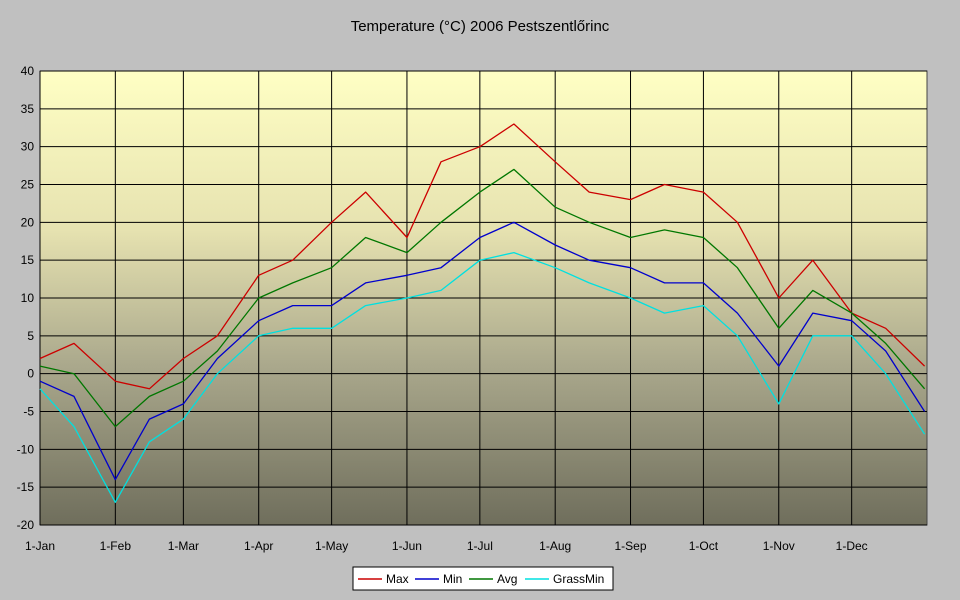 The height and width of the screenshot is (600, 960). I want to click on legend-label-min: Min, so click(452, 579).